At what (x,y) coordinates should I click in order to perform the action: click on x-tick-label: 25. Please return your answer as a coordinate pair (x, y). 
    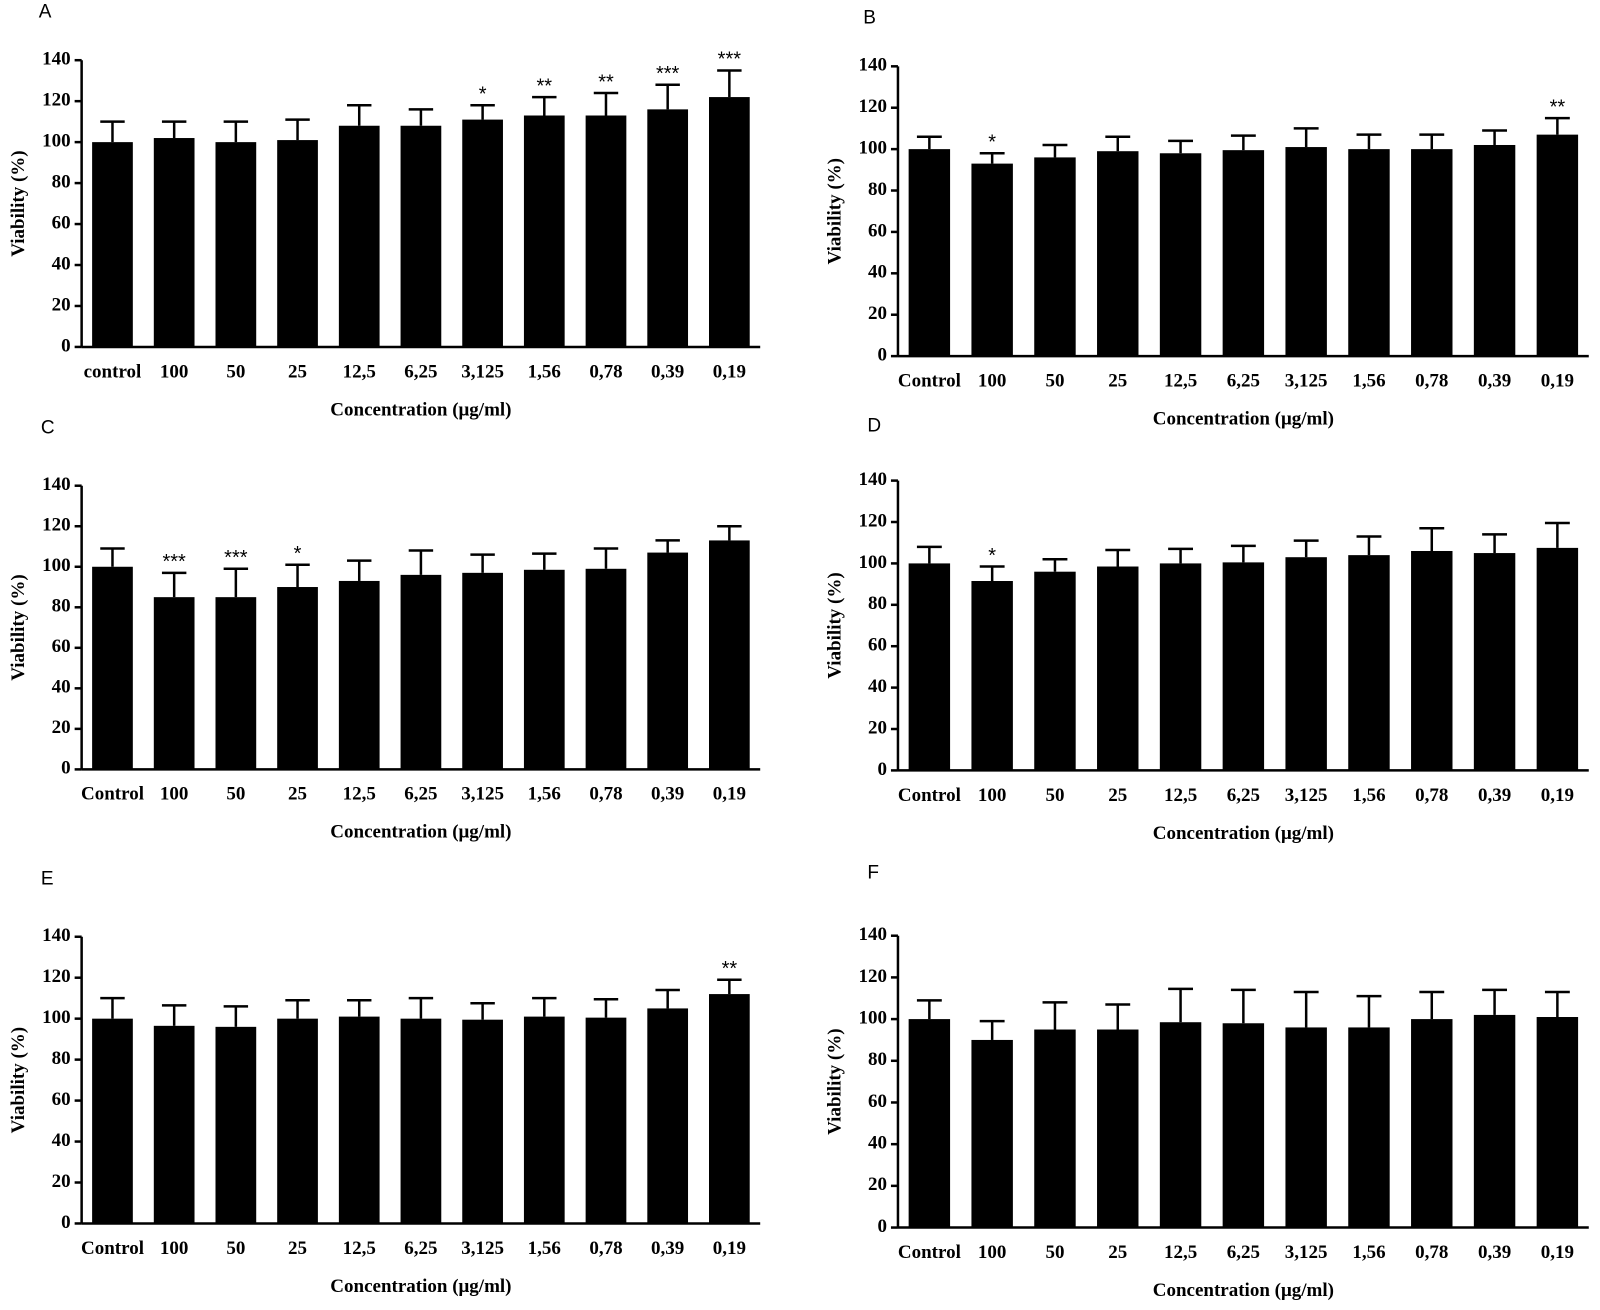
    Looking at the image, I should click on (297, 371).